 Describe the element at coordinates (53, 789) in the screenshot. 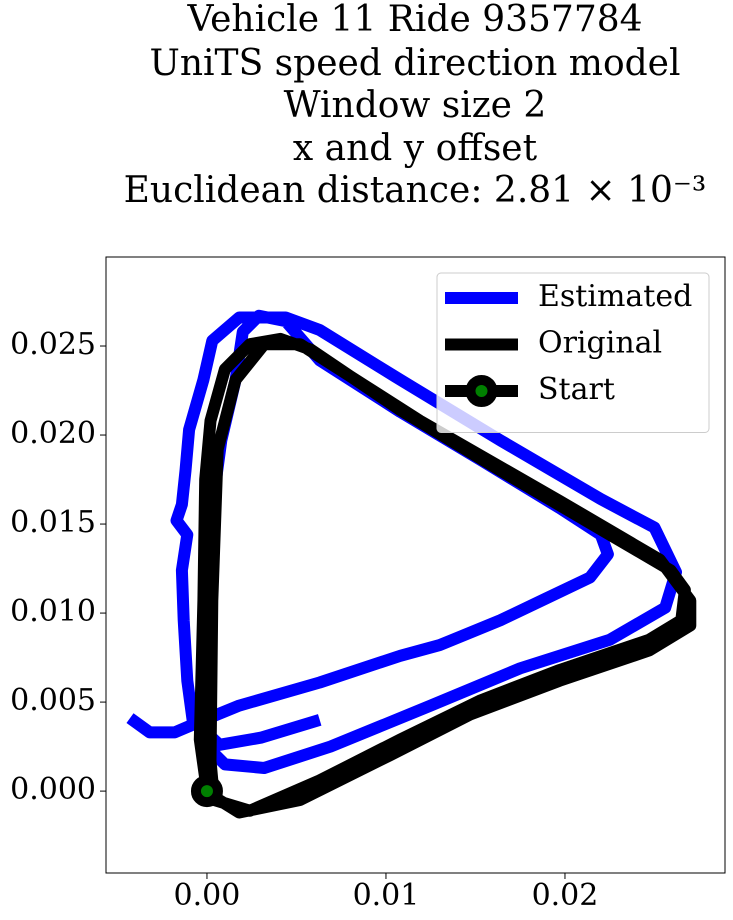

I see `y-tick-label: 0.000` at that location.